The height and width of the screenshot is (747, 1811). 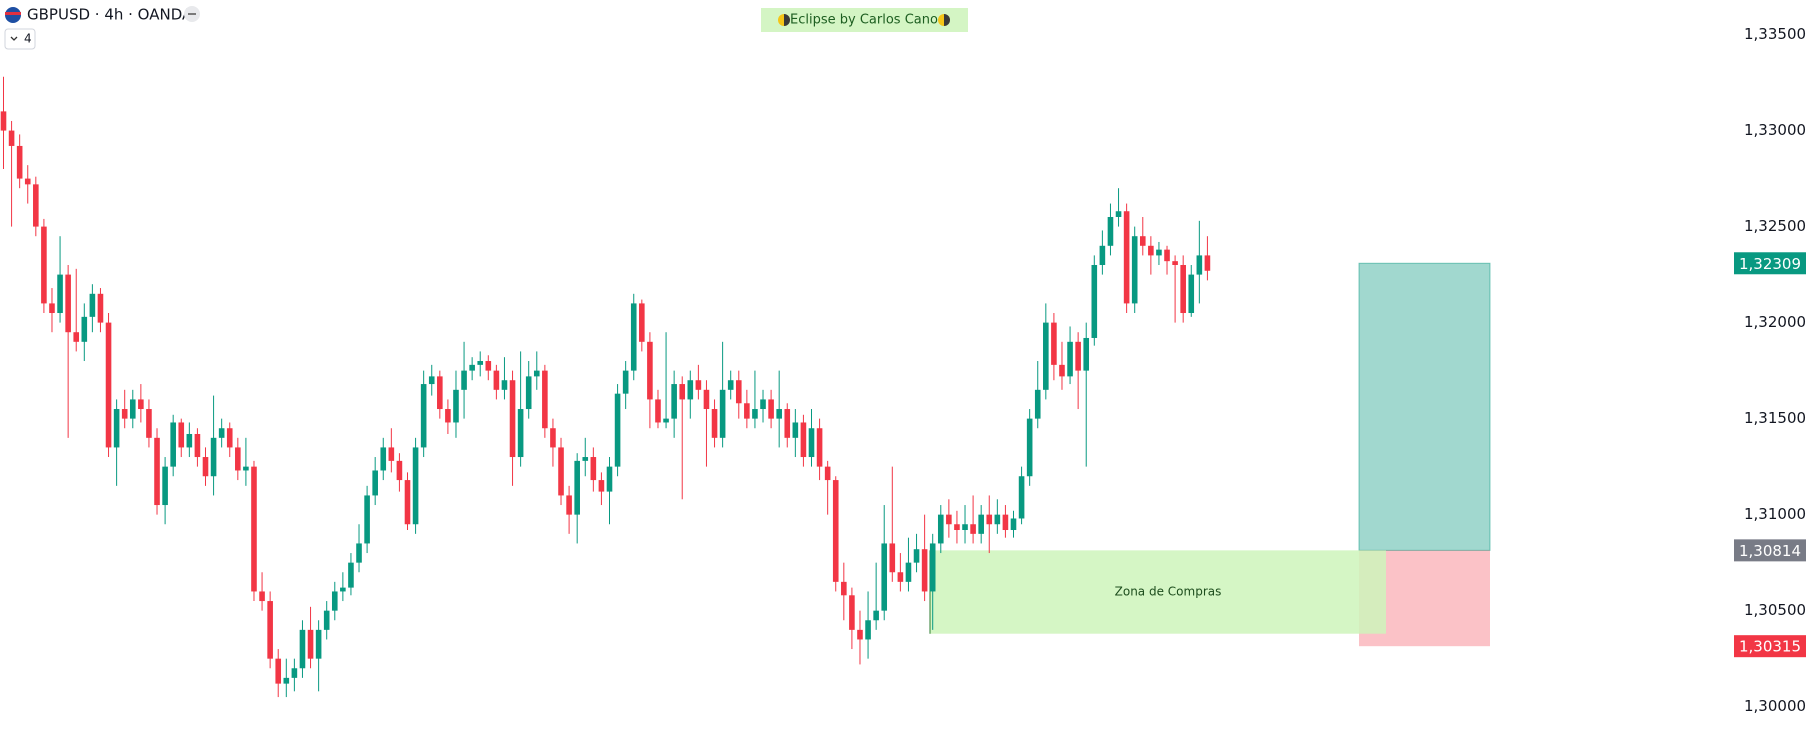 What do you see at coordinates (1775, 226) in the screenshot?
I see `y-tick-label: 1,32500` at bounding box center [1775, 226].